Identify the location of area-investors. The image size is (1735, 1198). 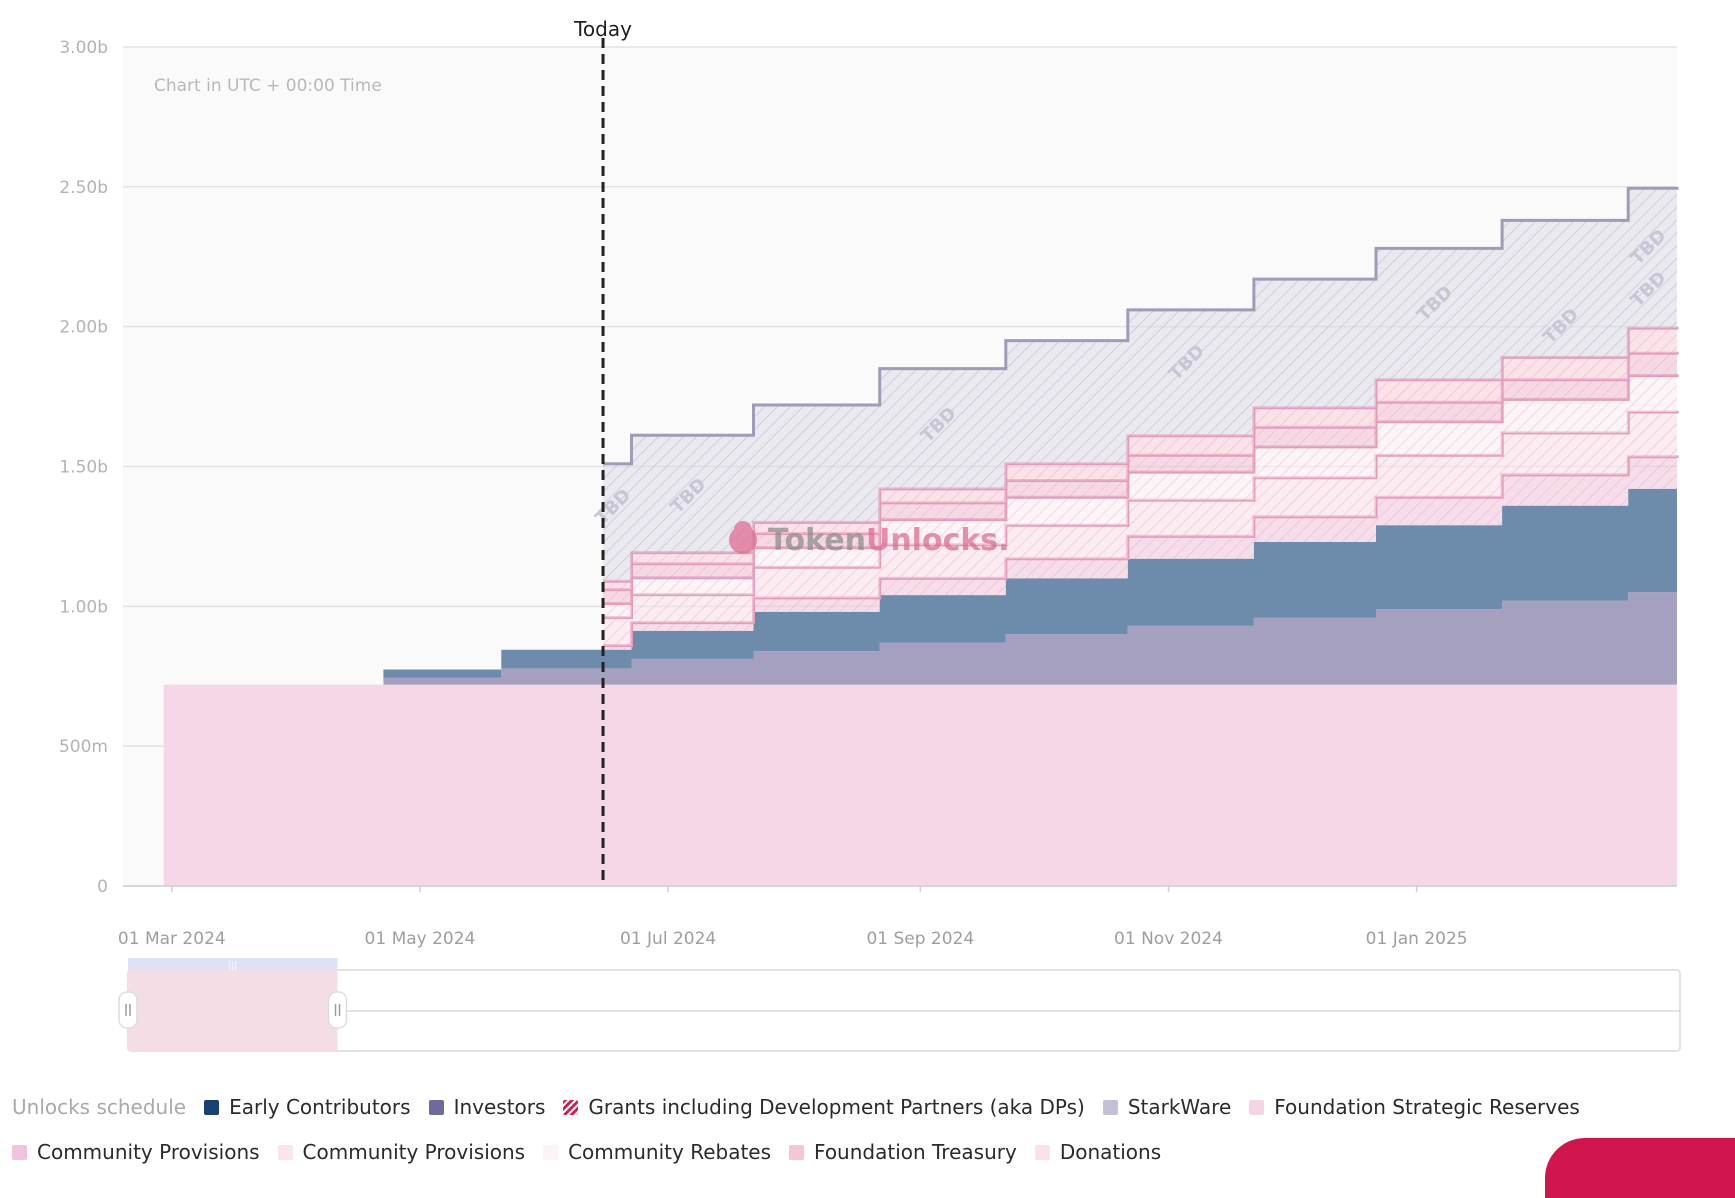
(1030, 638).